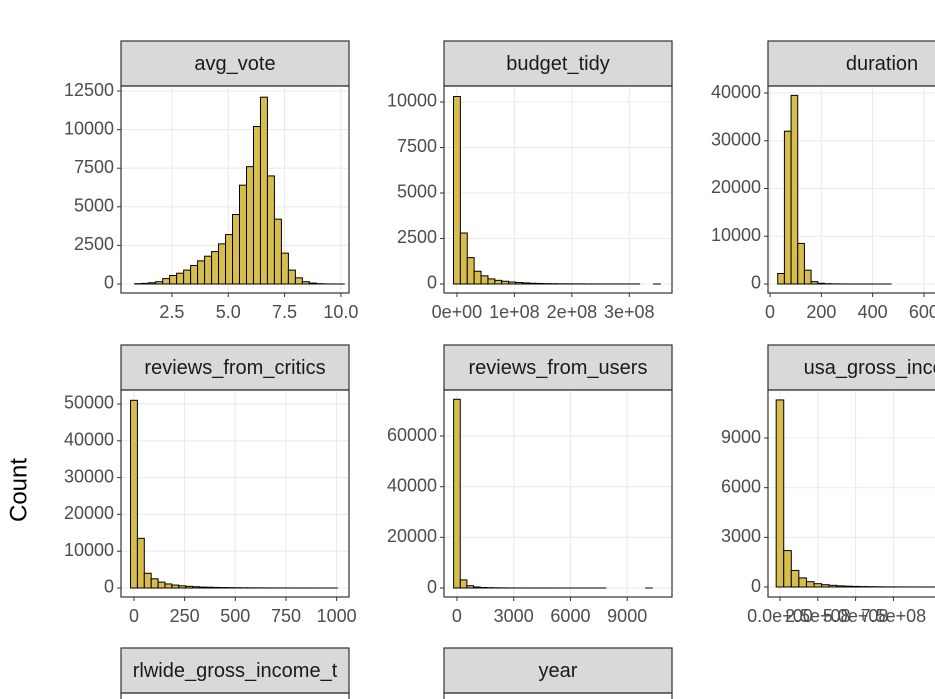  What do you see at coordinates (185, 616) in the screenshot?
I see `x-tick-label: 250` at bounding box center [185, 616].